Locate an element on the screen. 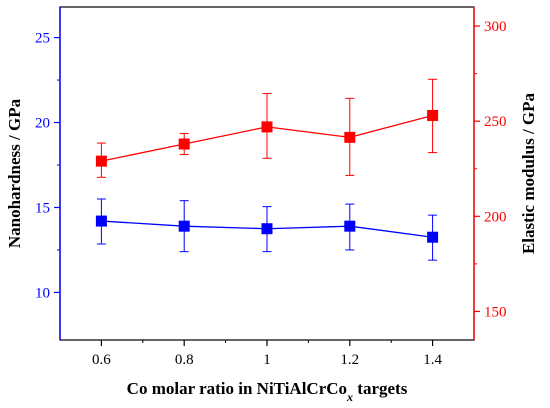 This screenshot has width=550, height=408. y-right-tick-label: 250 is located at coordinates (495, 122).